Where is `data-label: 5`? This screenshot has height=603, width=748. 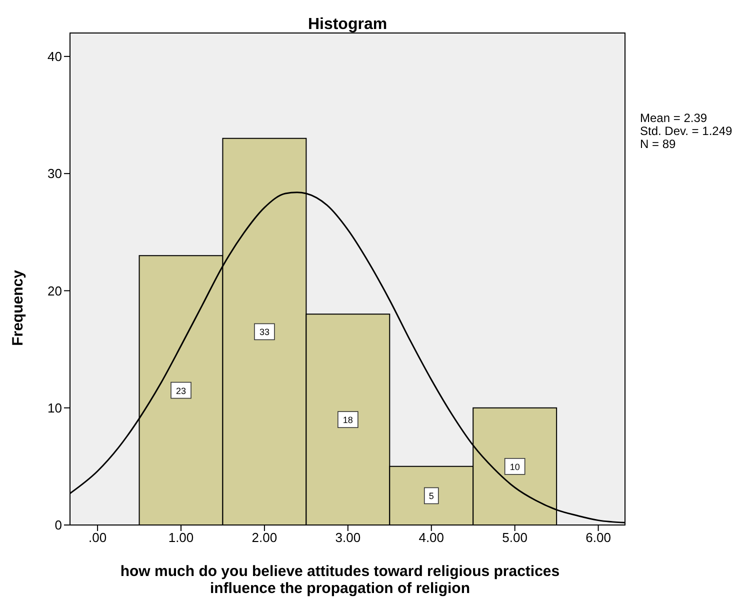 data-label: 5 is located at coordinates (431, 496).